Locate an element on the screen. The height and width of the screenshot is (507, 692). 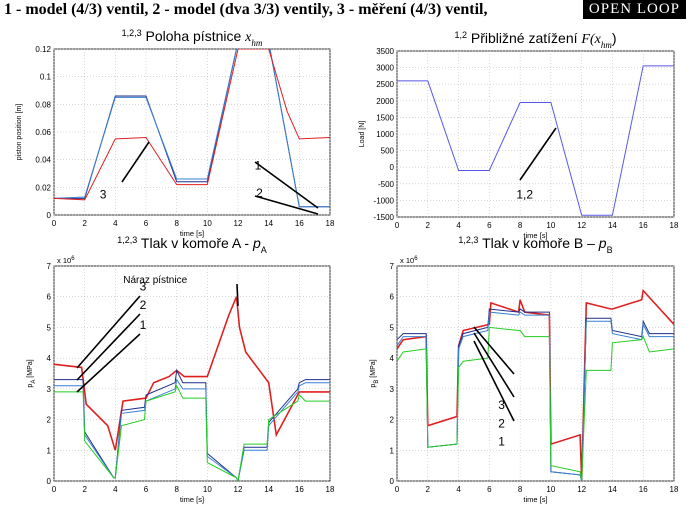
y-tick-label: 2000 is located at coordinates (385, 101).